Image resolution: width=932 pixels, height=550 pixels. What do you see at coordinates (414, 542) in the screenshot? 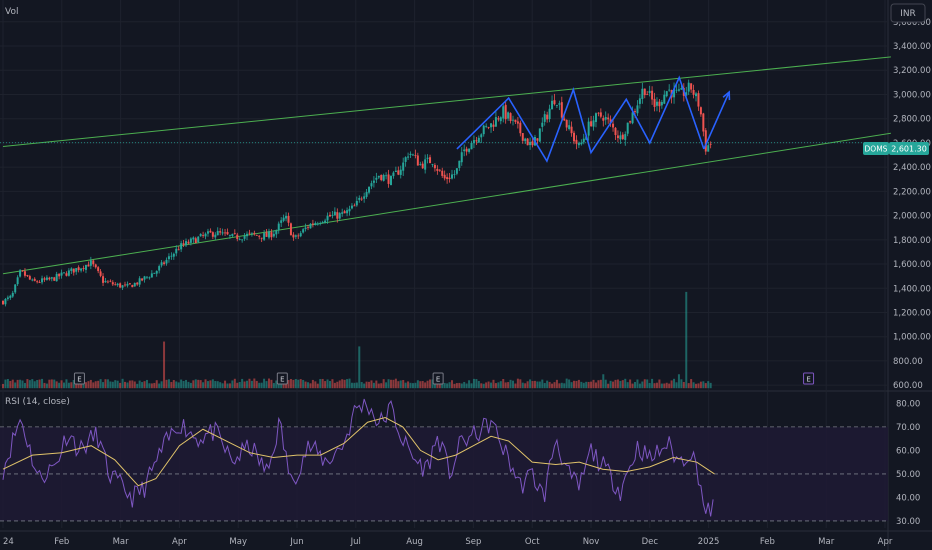
I see `time-tick-label: Aug` at bounding box center [414, 542].